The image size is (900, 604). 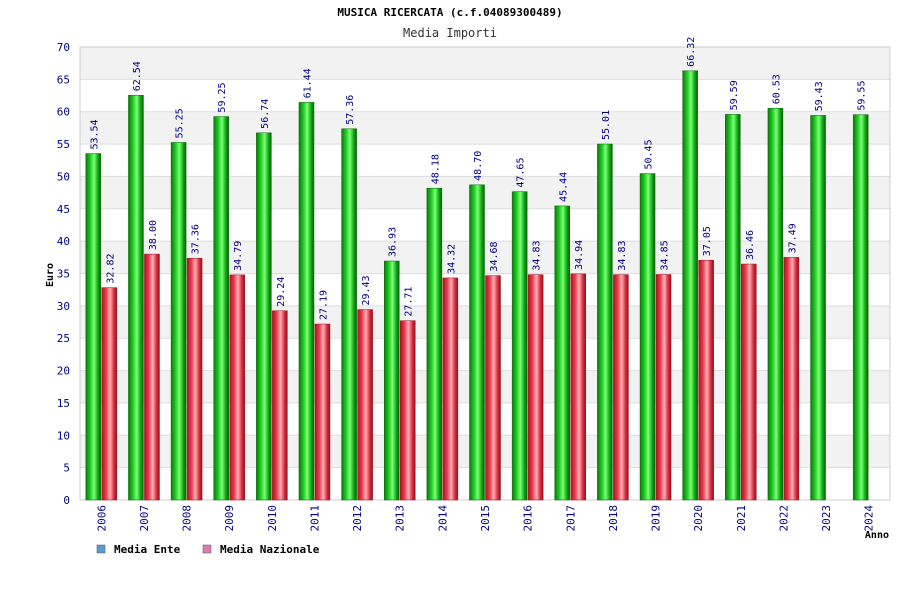 What do you see at coordinates (451, 259) in the screenshot?
I see `value-label-media-nazionale-2014: 34.32` at bounding box center [451, 259].